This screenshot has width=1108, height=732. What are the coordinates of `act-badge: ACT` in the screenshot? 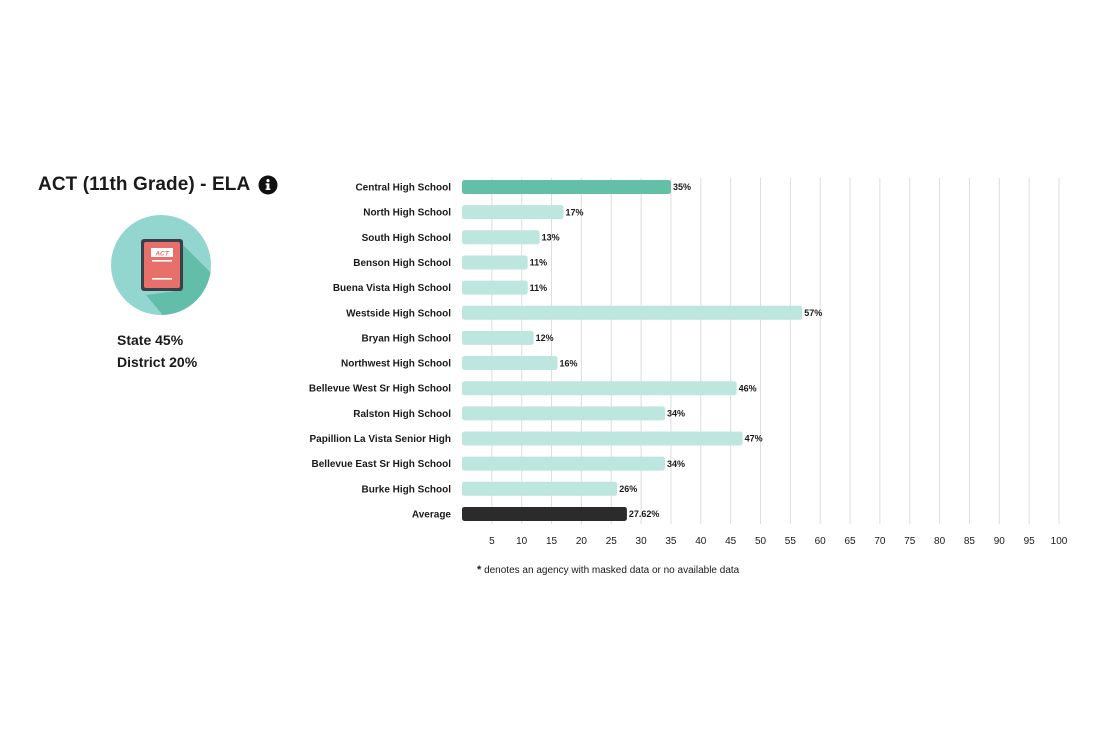 It's located at (161, 265).